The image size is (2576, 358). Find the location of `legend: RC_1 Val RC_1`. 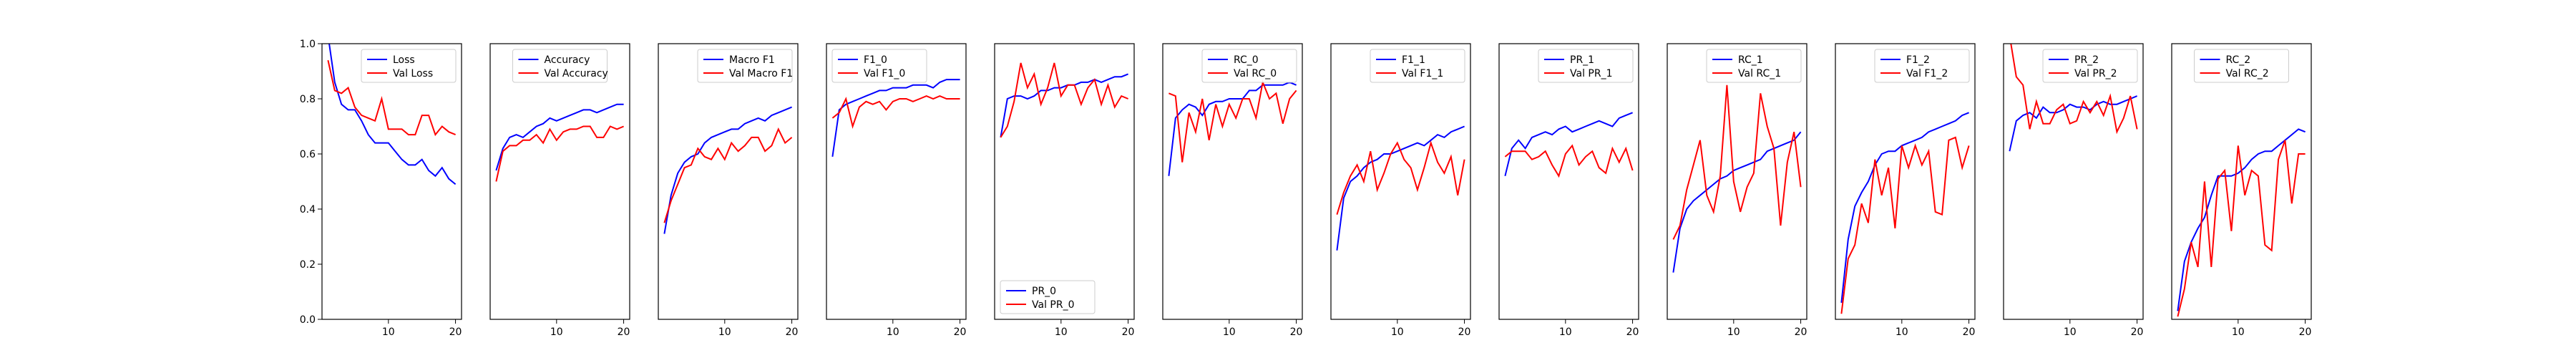

legend: RC_1 Val RC_1 is located at coordinates (1754, 66).